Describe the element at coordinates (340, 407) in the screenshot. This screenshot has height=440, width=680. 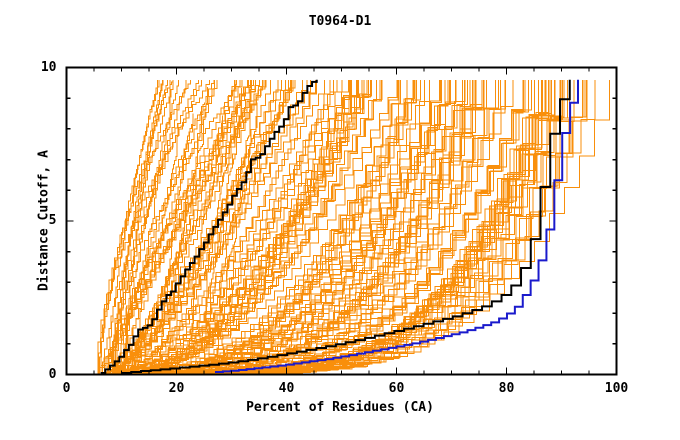
I see `x-axis-title: Percent of Residues (CA)` at that location.